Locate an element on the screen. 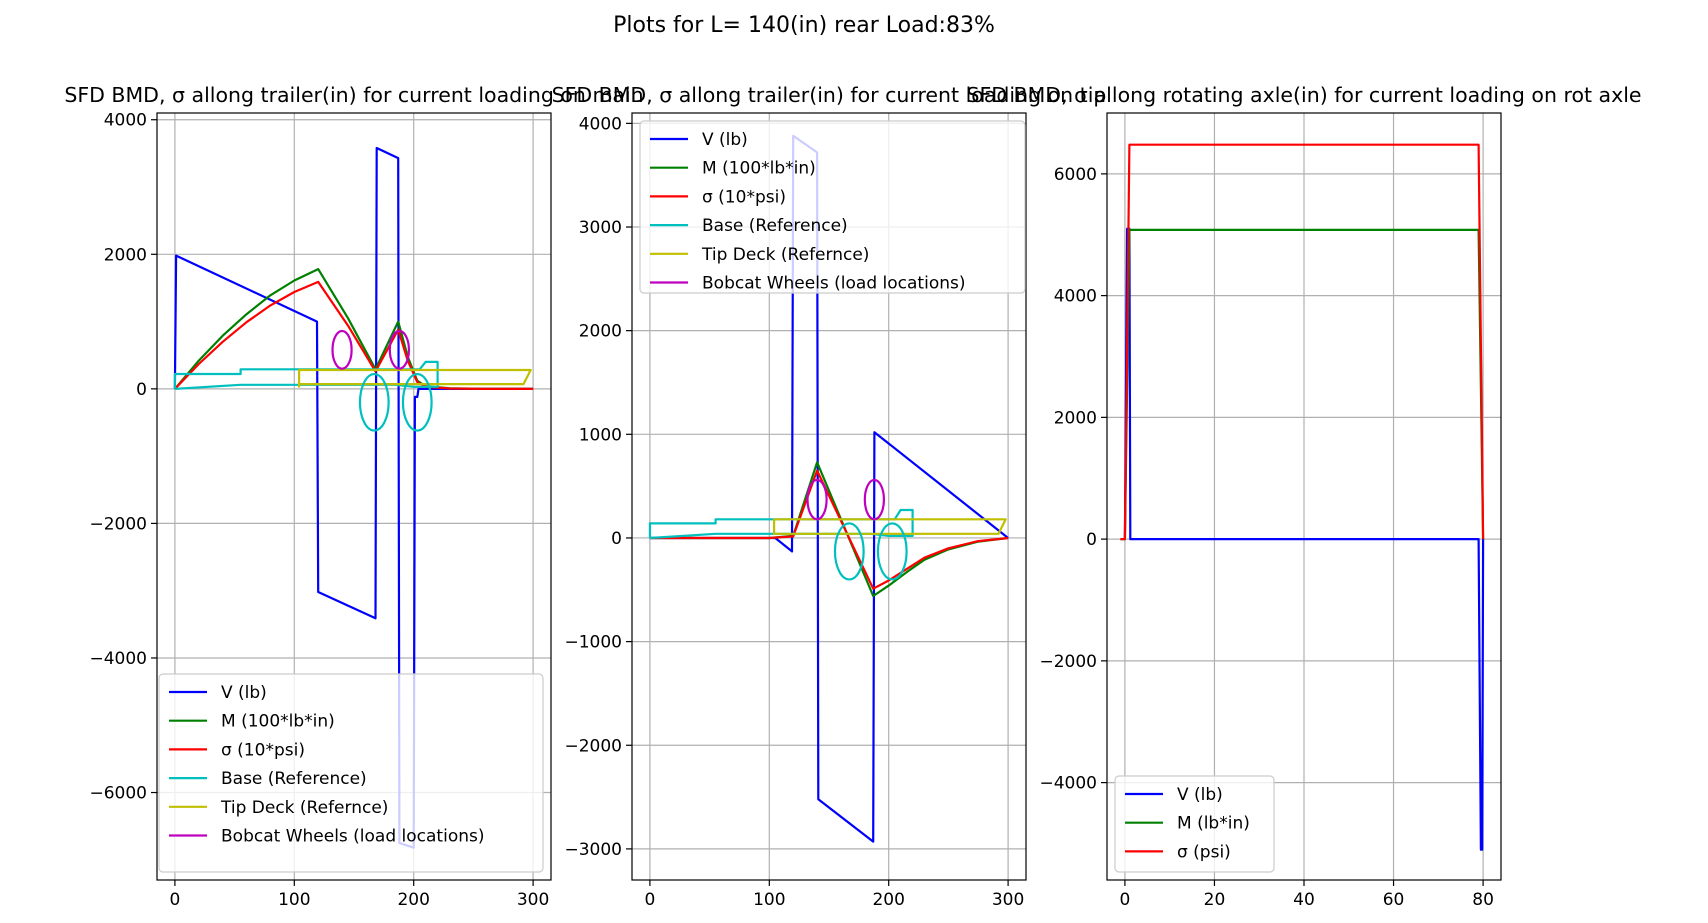 The width and height of the screenshot is (1708, 923). legend: V (lb) M (lb*in) σ (psi) is located at coordinates (1194, 824).